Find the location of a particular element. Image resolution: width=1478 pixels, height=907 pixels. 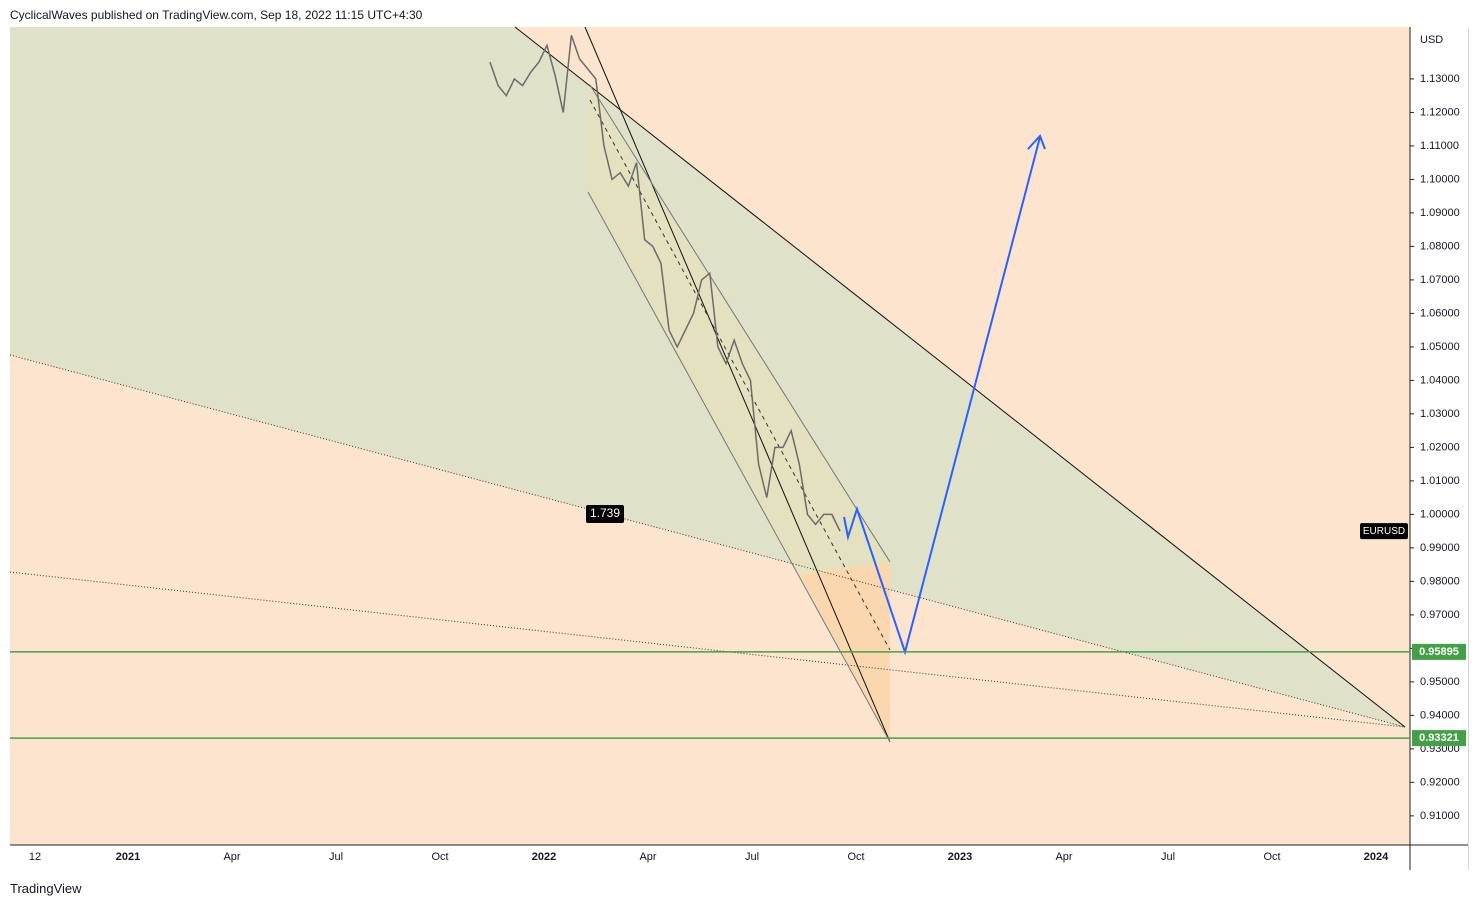

frame is located at coordinates (1468, 448).